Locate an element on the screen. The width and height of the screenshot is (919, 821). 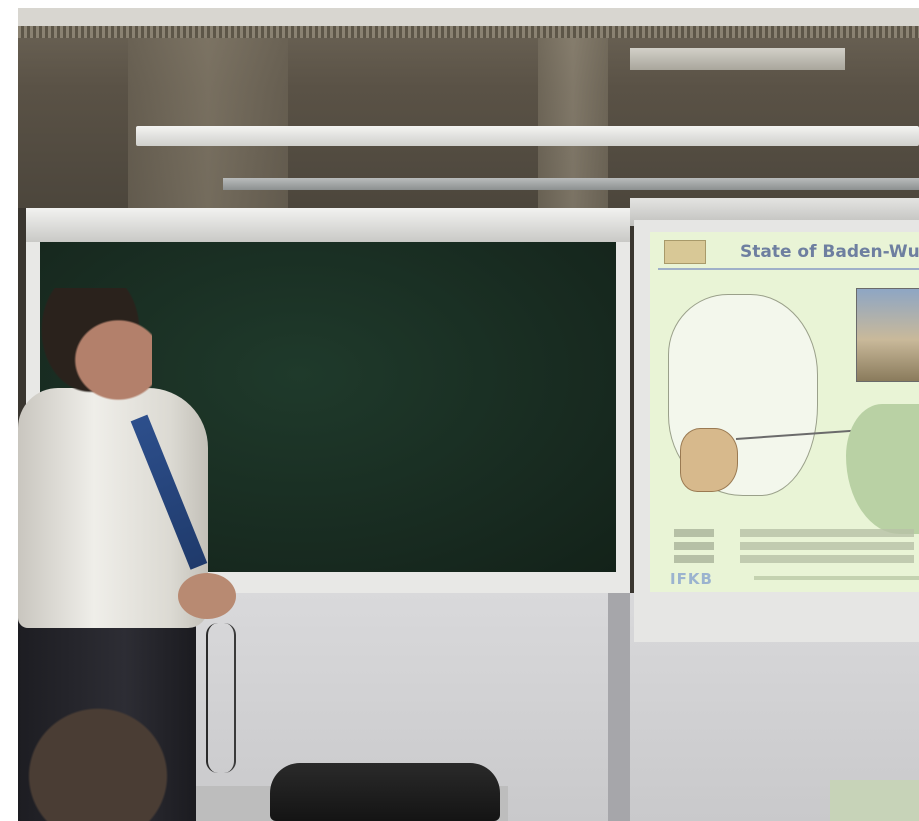
coat-of-arms-icon is located at coordinates (685, 252).